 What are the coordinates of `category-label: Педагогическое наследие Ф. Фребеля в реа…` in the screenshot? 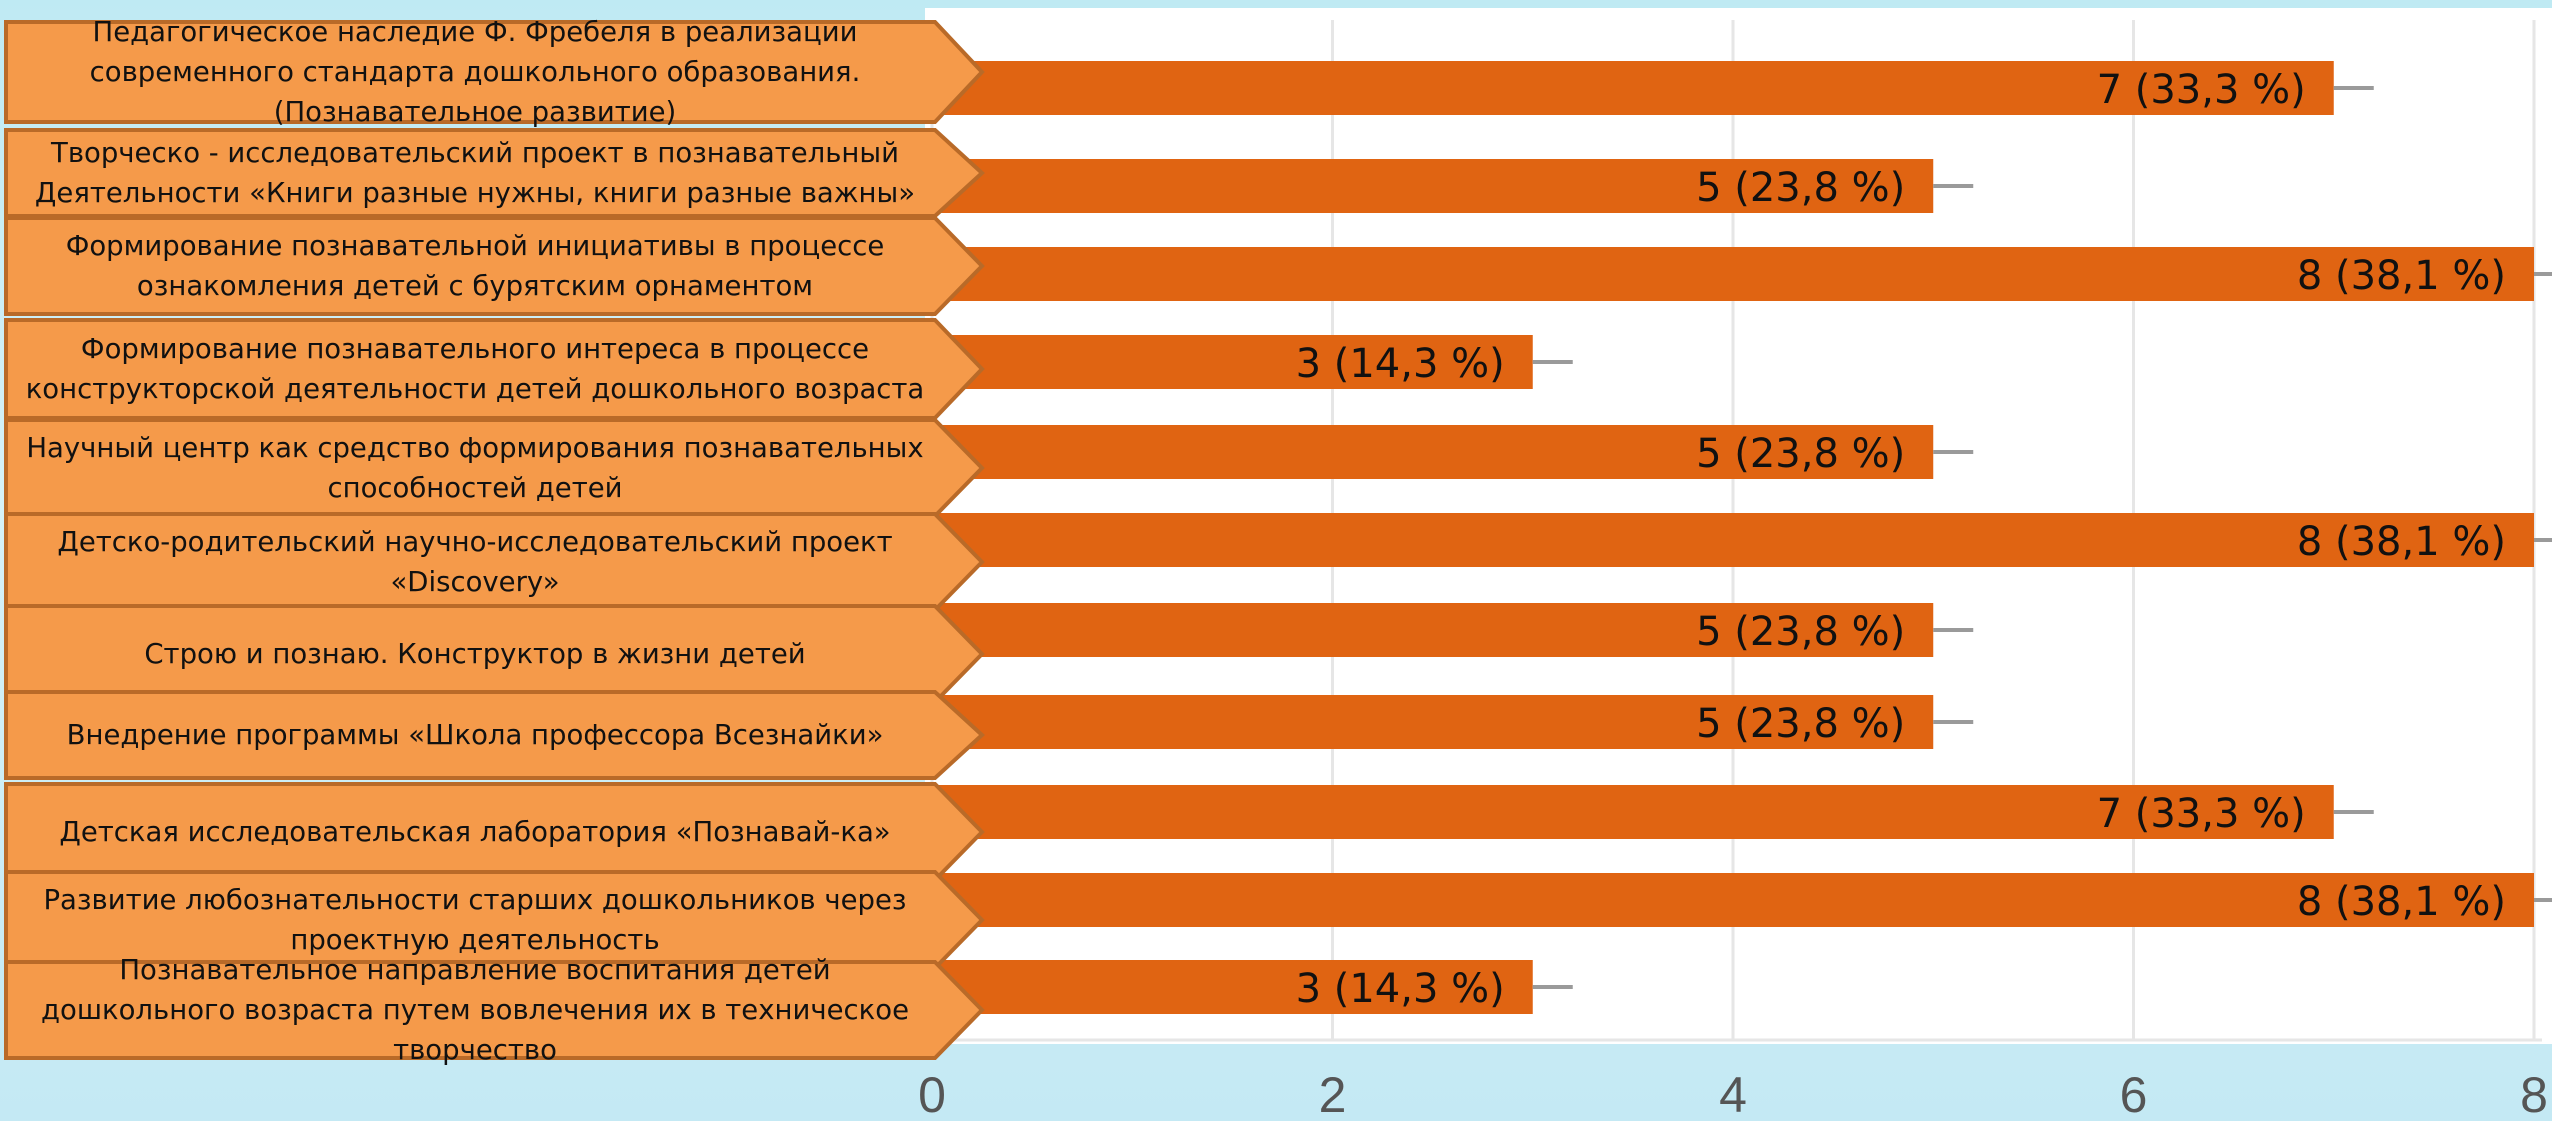 It's located at (480, 72).